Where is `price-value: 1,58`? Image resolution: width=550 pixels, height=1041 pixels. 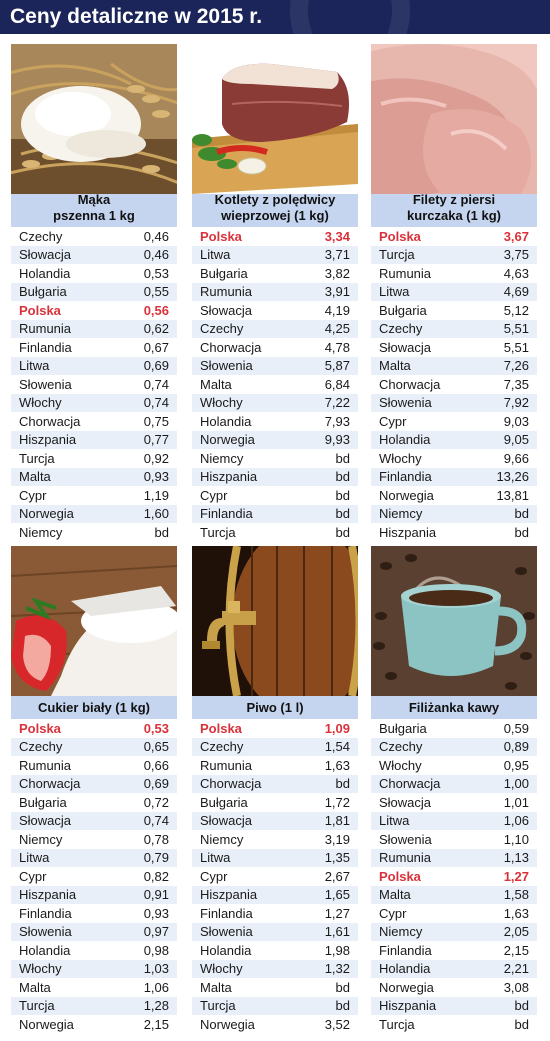
price-value: 1,58 is located at coordinates (516, 895).